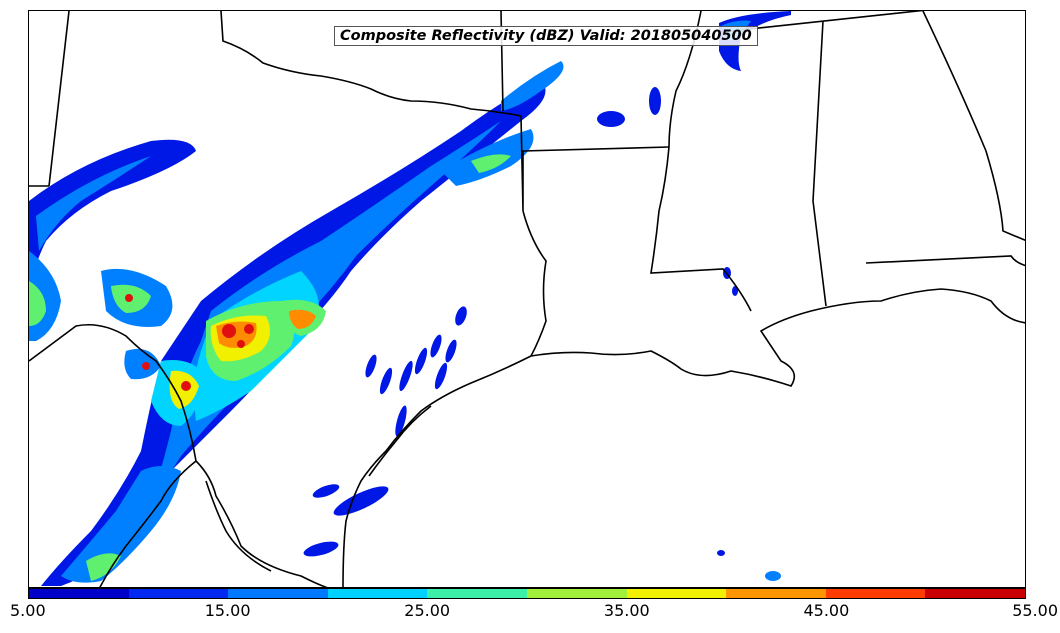 This screenshot has width=1060, height=633. What do you see at coordinates (973, 126) in the screenshot?
I see `border-al-ga` at bounding box center [973, 126].